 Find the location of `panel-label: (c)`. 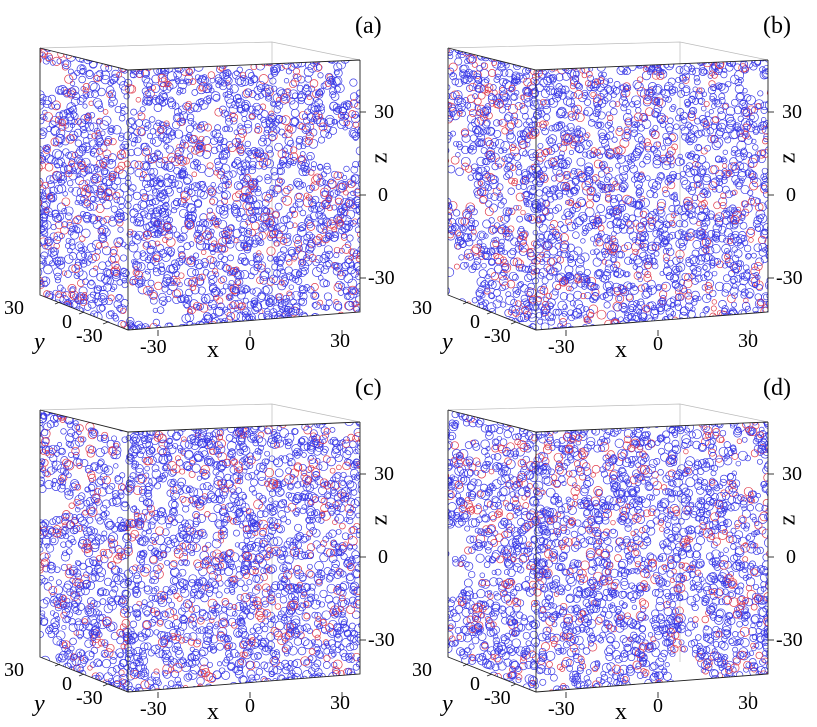

panel-label: (c) is located at coordinates (368, 388).